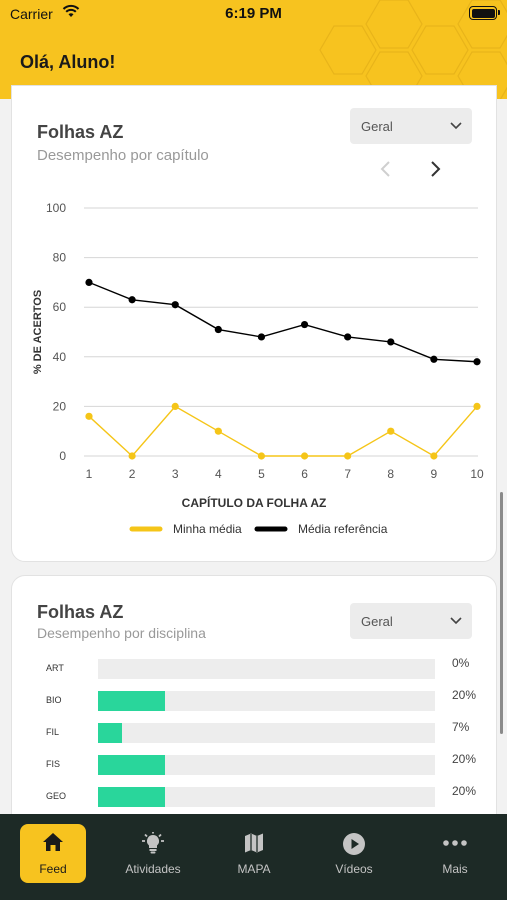  Describe the element at coordinates (377, 621) in the screenshot. I see `subject-filter-value: Geral` at that location.